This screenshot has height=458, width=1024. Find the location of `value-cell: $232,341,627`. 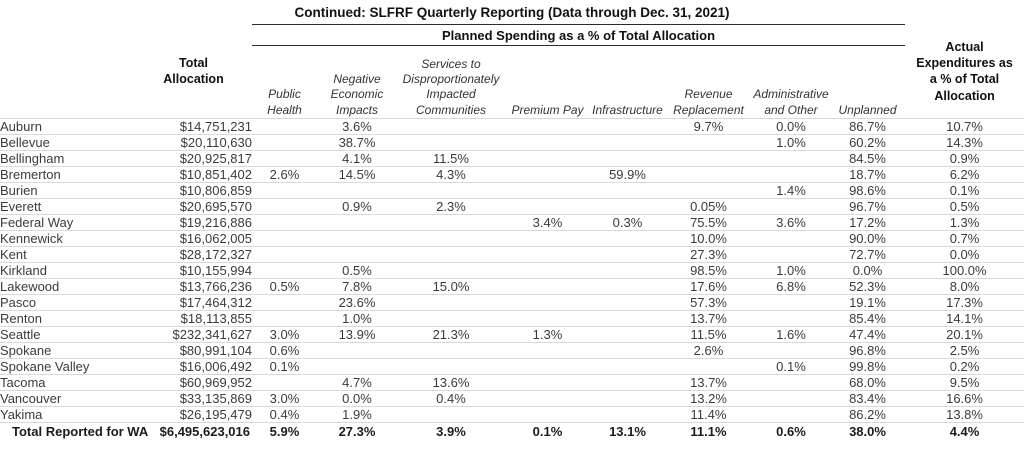

value-cell: $232,341,627 is located at coordinates (193, 334).